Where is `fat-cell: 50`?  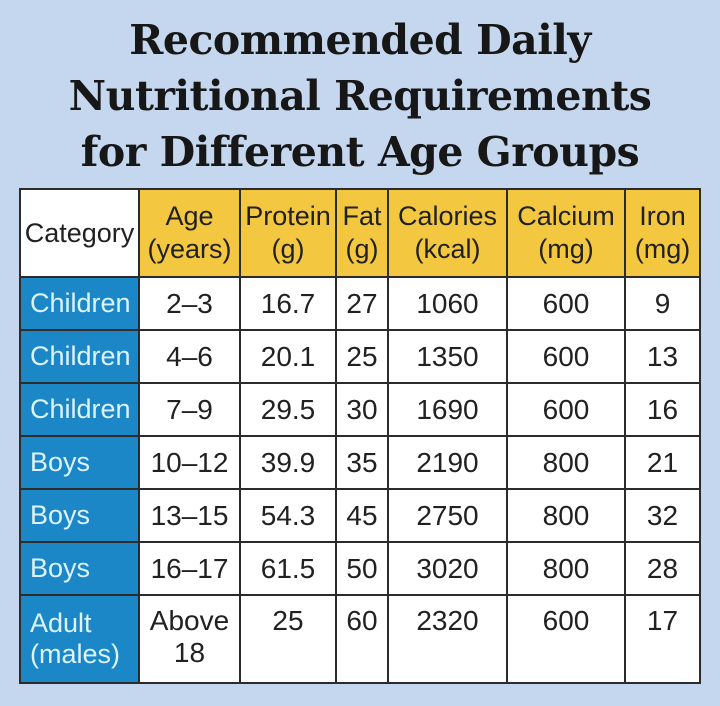 fat-cell: 50 is located at coordinates (362, 568).